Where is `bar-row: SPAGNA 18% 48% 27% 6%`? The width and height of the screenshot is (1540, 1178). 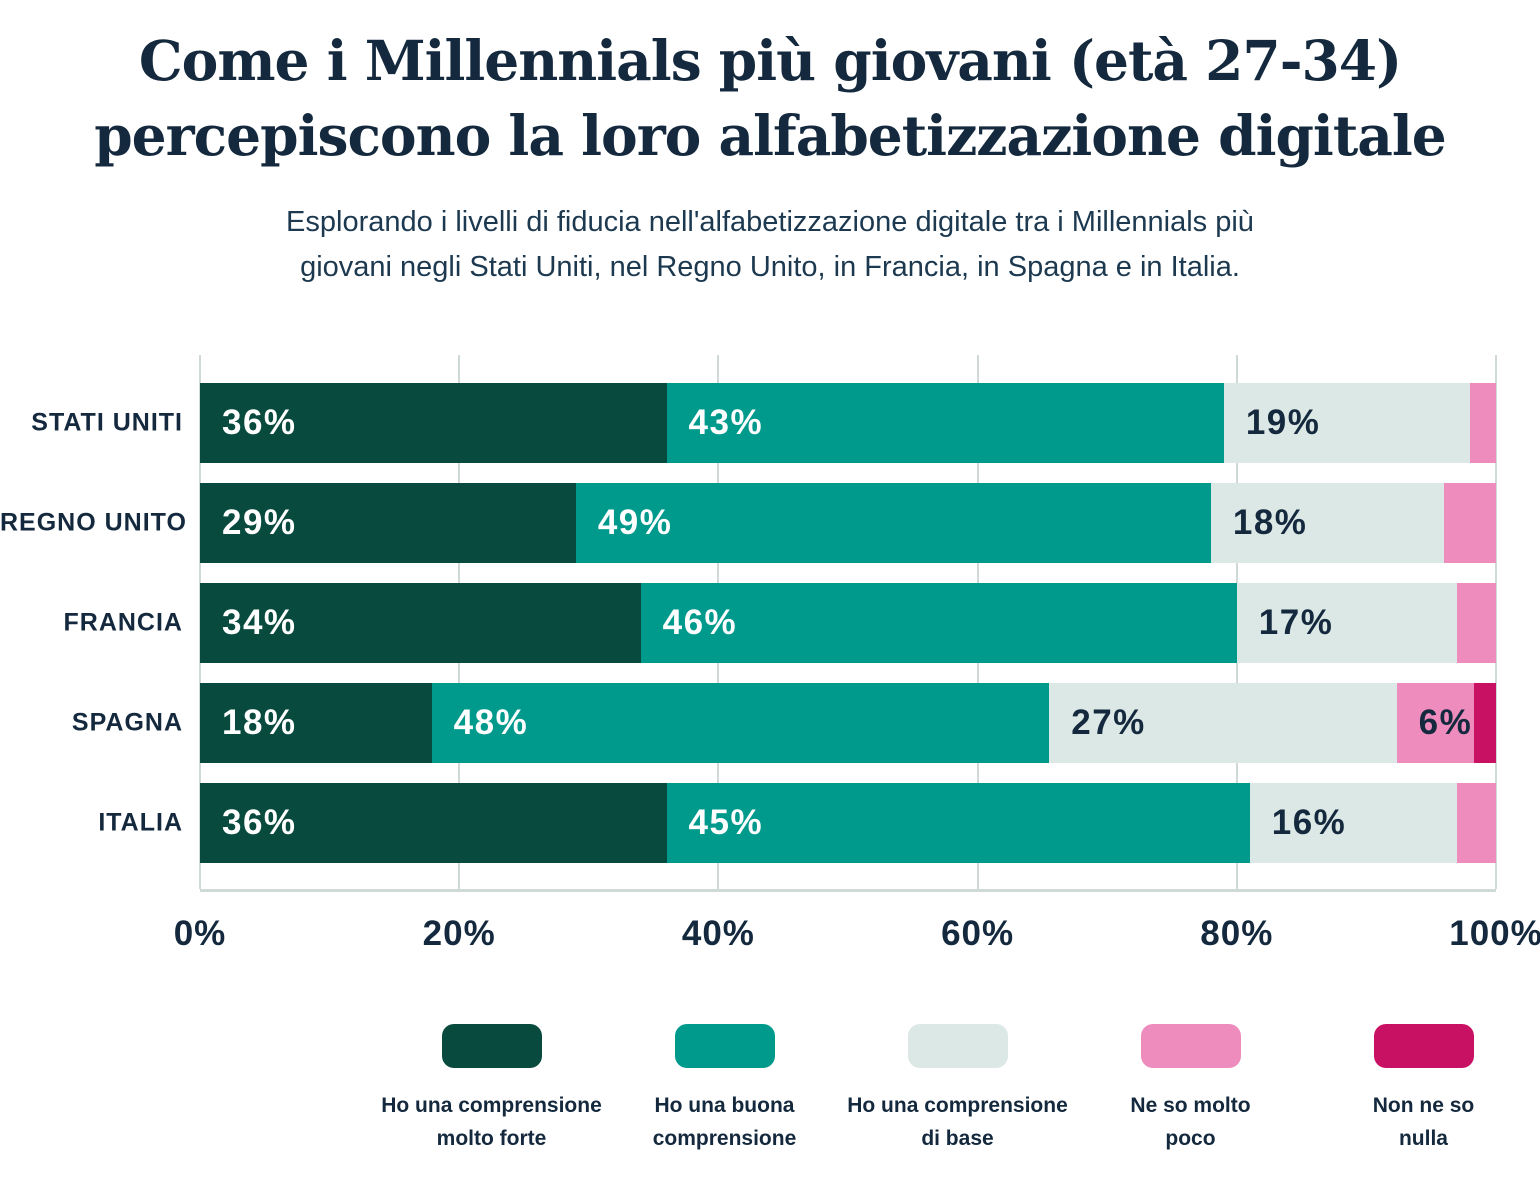
bar-row: SPAGNA 18% 48% 27% 6% is located at coordinates (784, 723).